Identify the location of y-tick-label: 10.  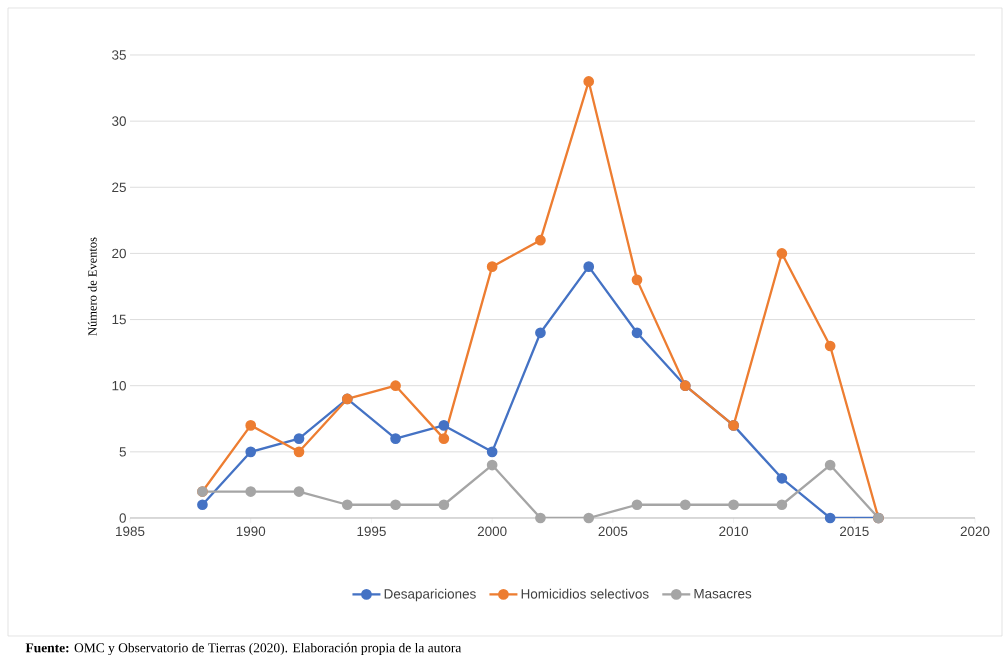
(119, 385).